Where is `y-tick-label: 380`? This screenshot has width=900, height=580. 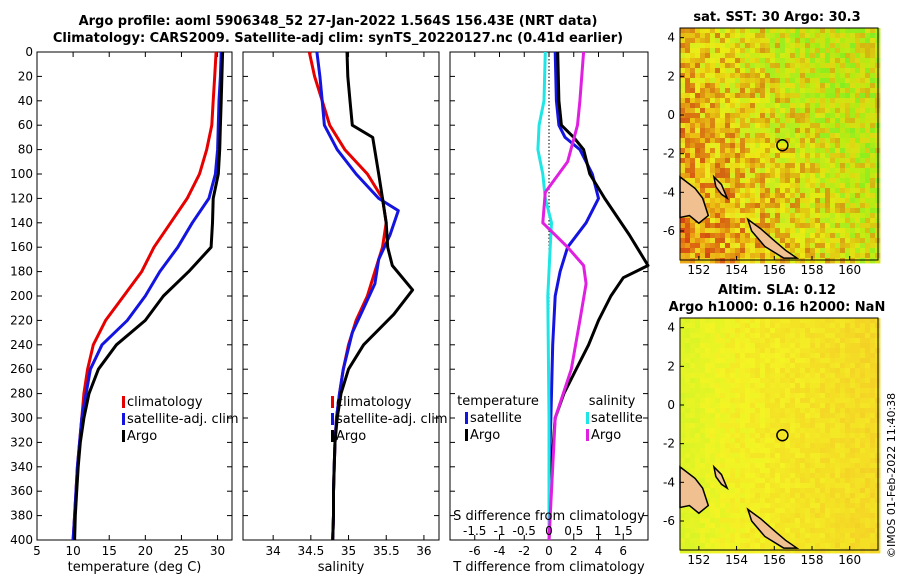 y-tick-label: 380 is located at coordinates (21, 516).